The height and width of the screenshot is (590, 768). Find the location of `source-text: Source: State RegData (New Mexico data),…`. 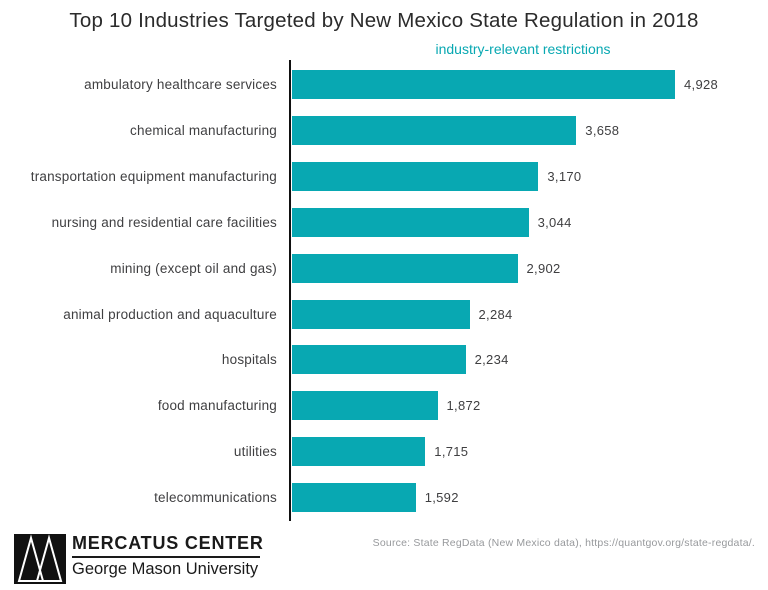

source-text: Source: State RegData (New Mexico data),… is located at coordinates (563, 543).